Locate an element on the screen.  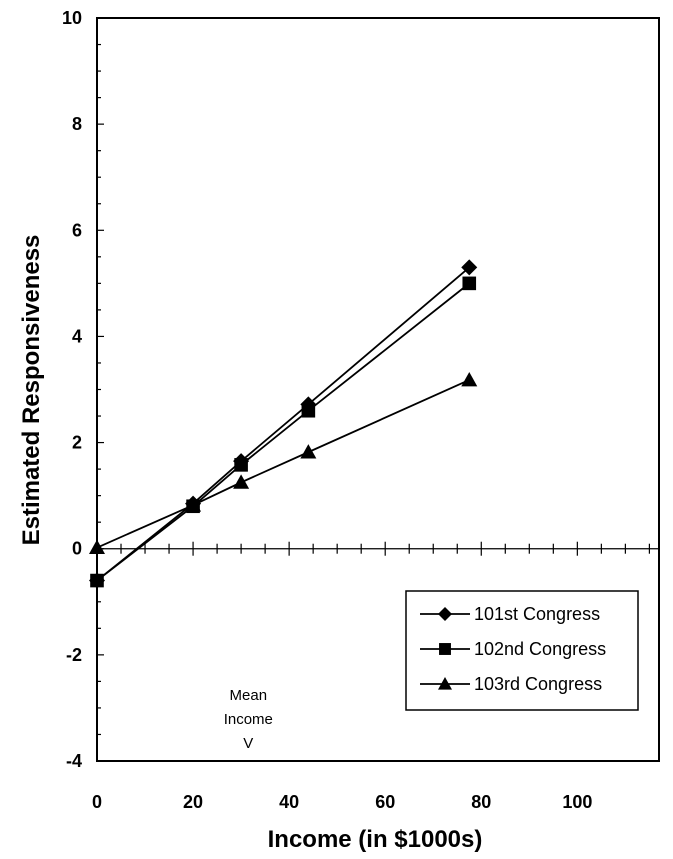
x-tick-label: 60 is located at coordinates (385, 802).